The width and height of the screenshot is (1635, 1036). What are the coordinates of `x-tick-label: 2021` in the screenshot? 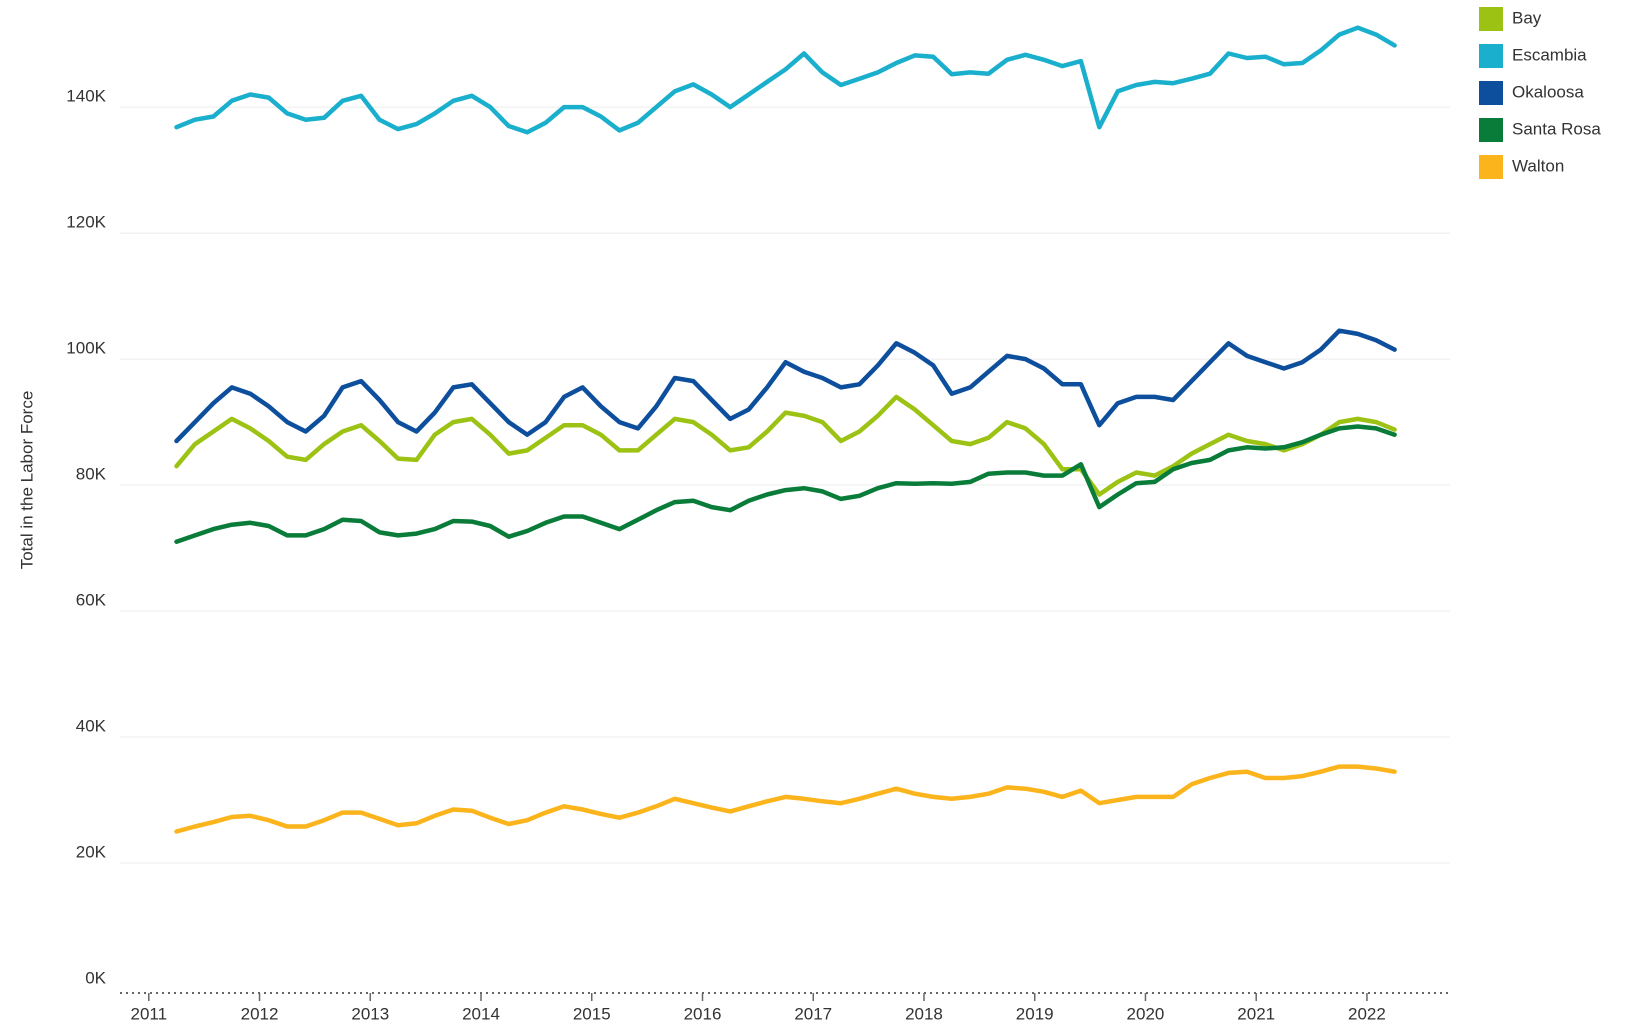 It's located at (1256, 1013).